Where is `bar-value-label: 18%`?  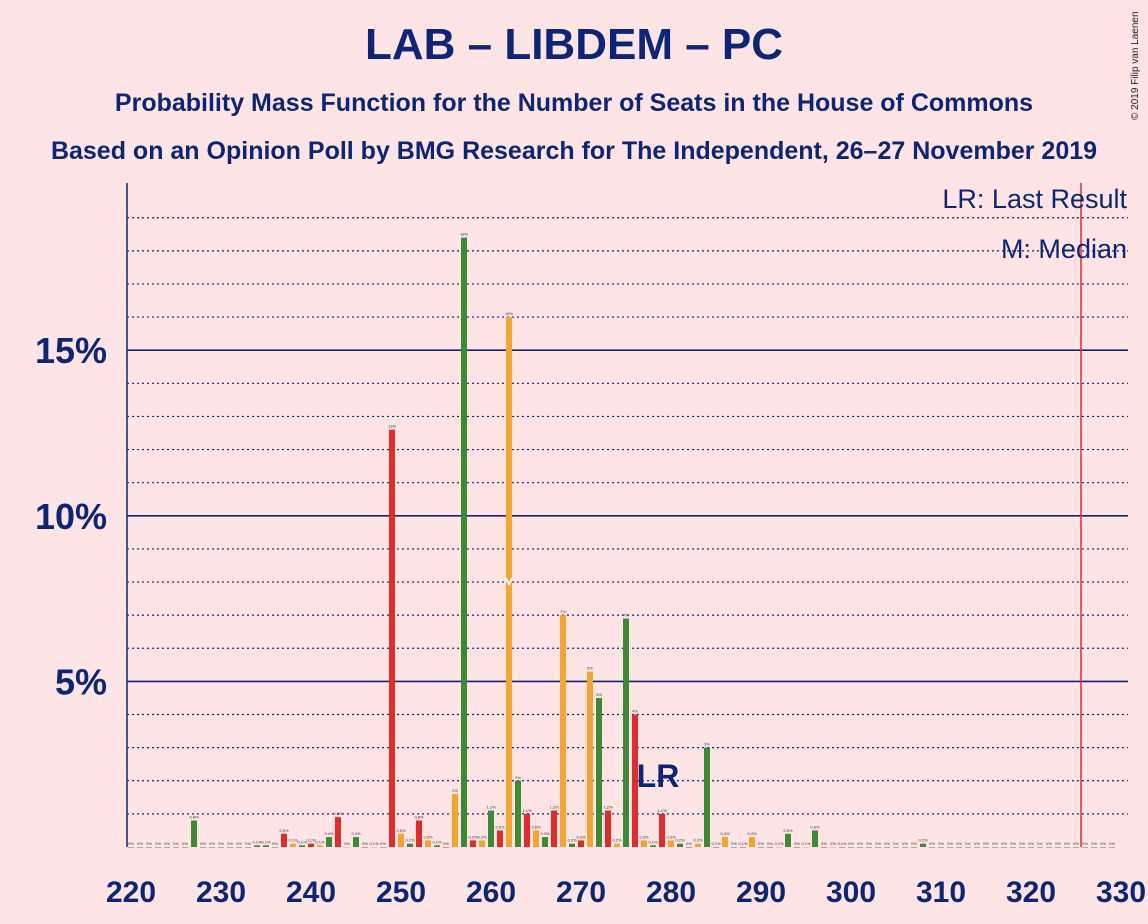
bar-value-label: 18% is located at coordinates (464, 234).